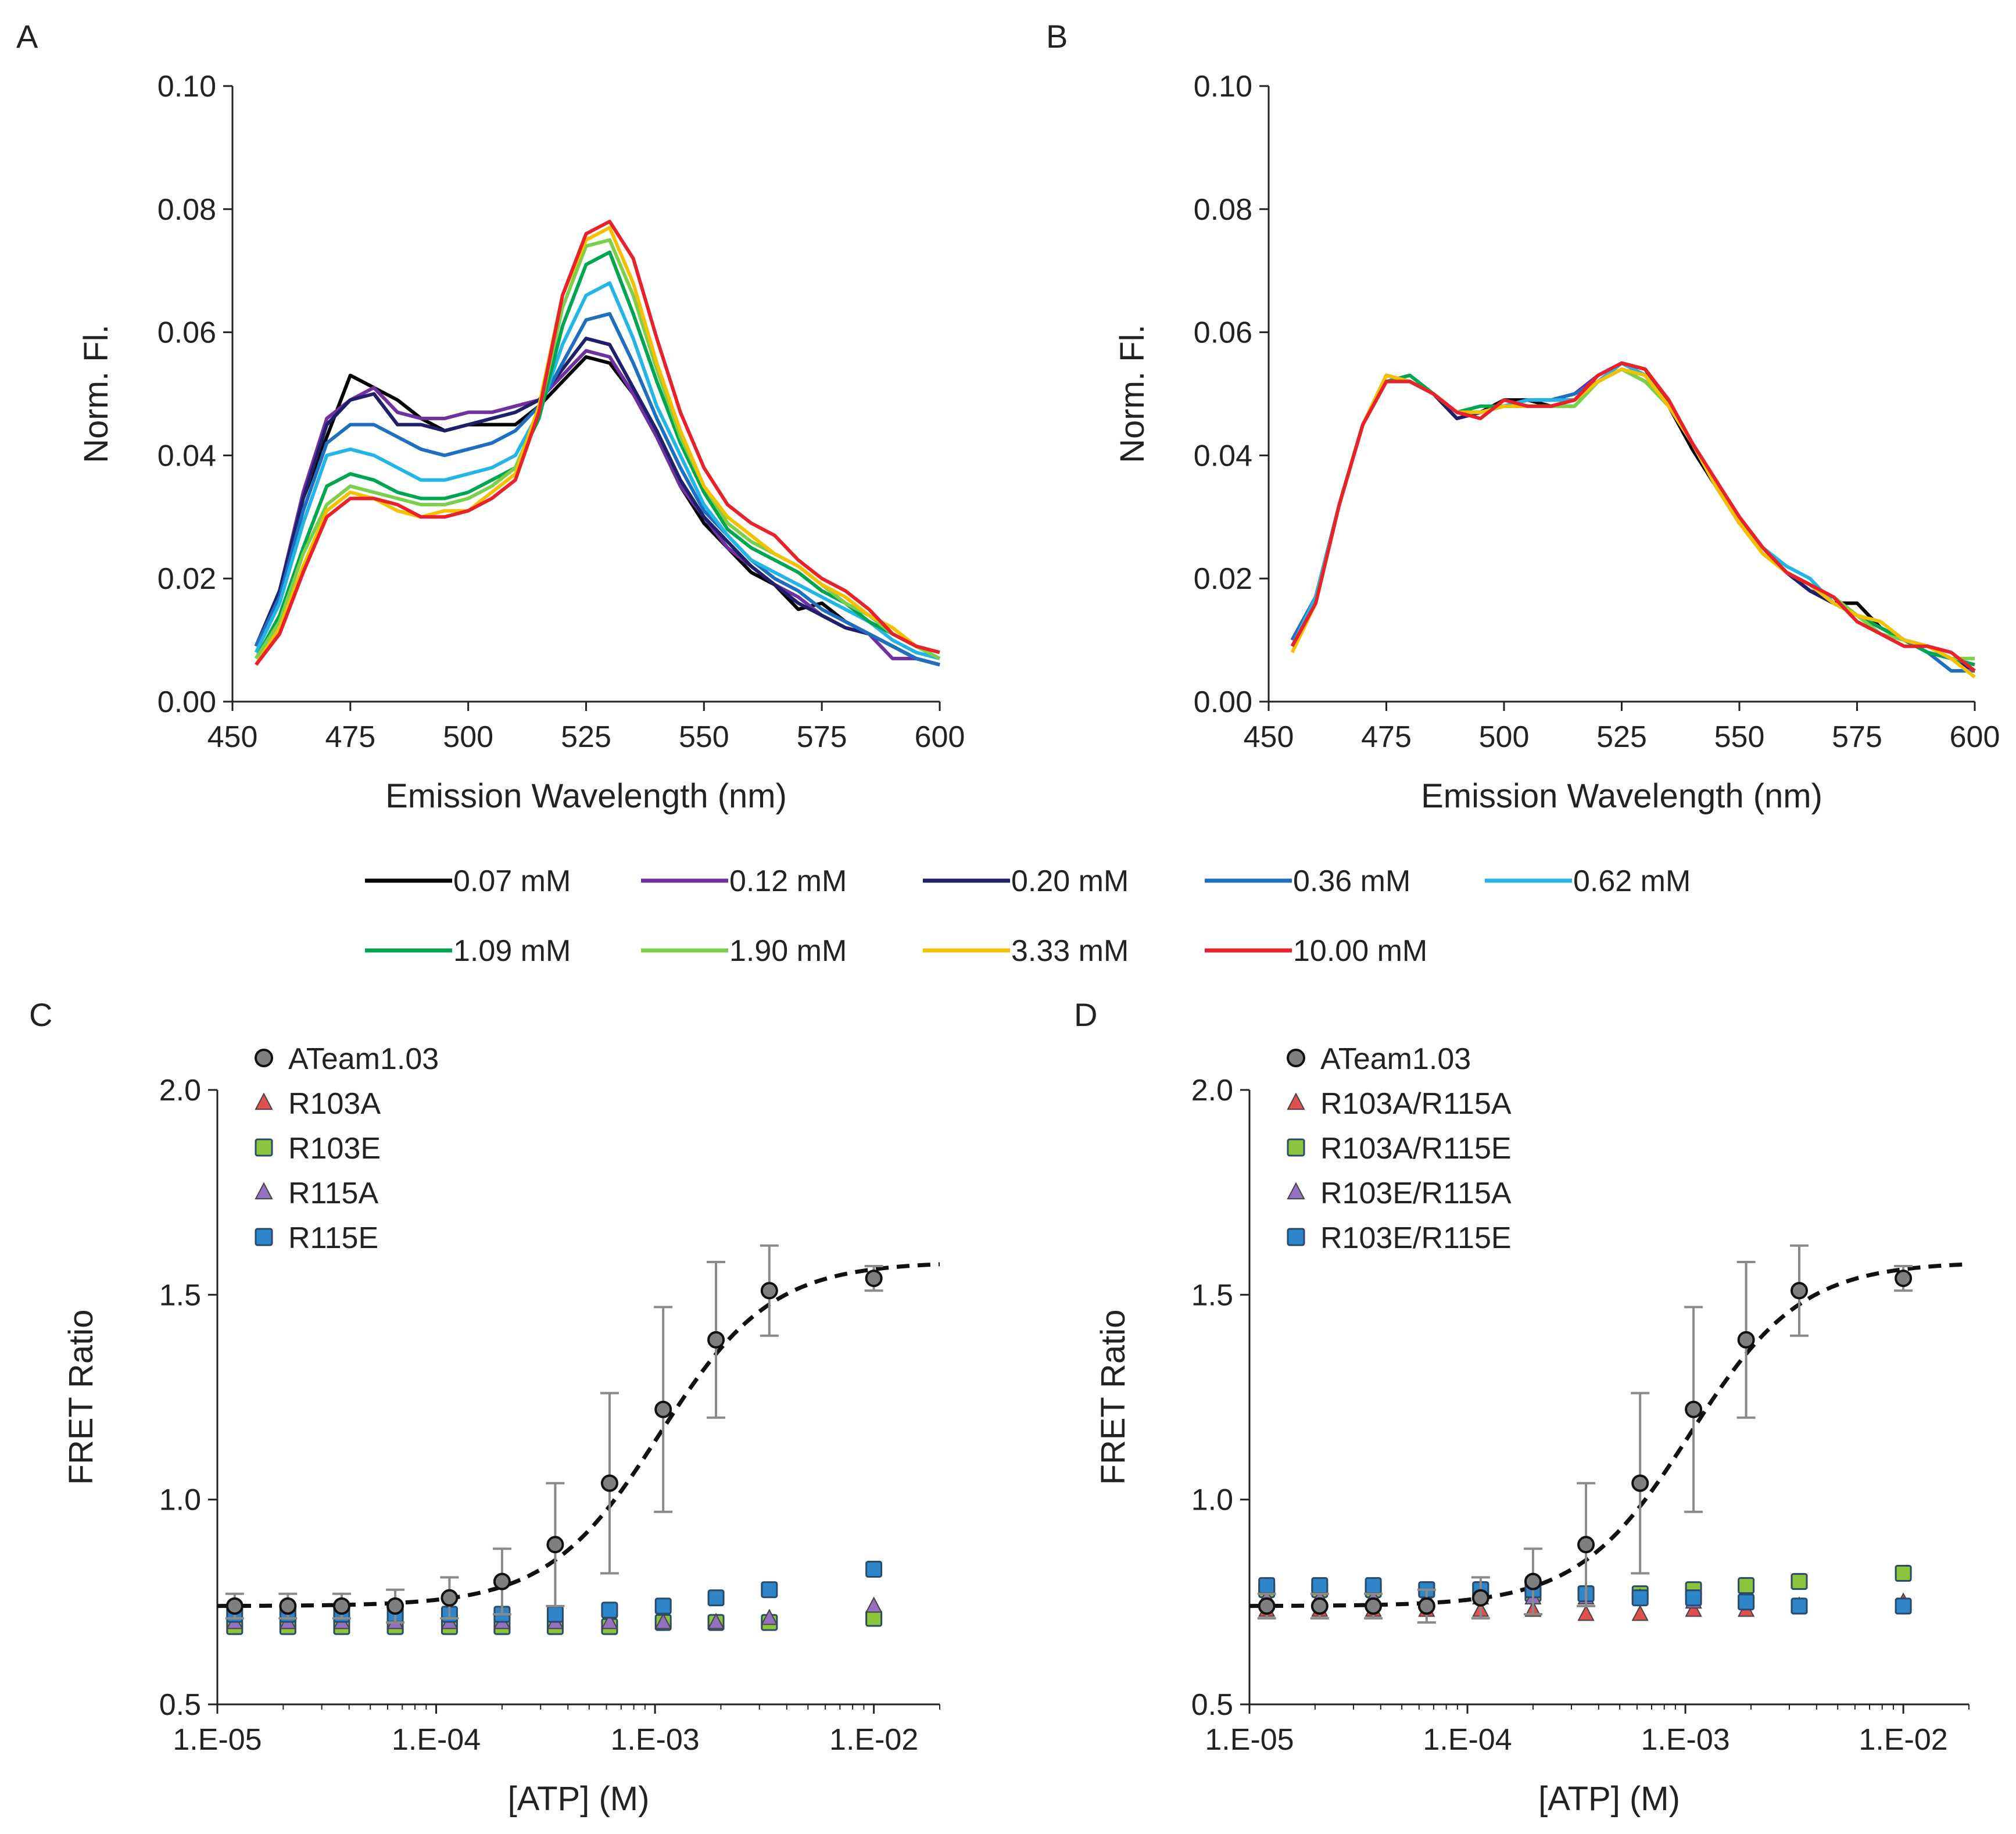 The height and width of the screenshot is (1834, 2016). What do you see at coordinates (1416, 1238) in the screenshot?
I see `legend-label: R103E/R115E` at bounding box center [1416, 1238].